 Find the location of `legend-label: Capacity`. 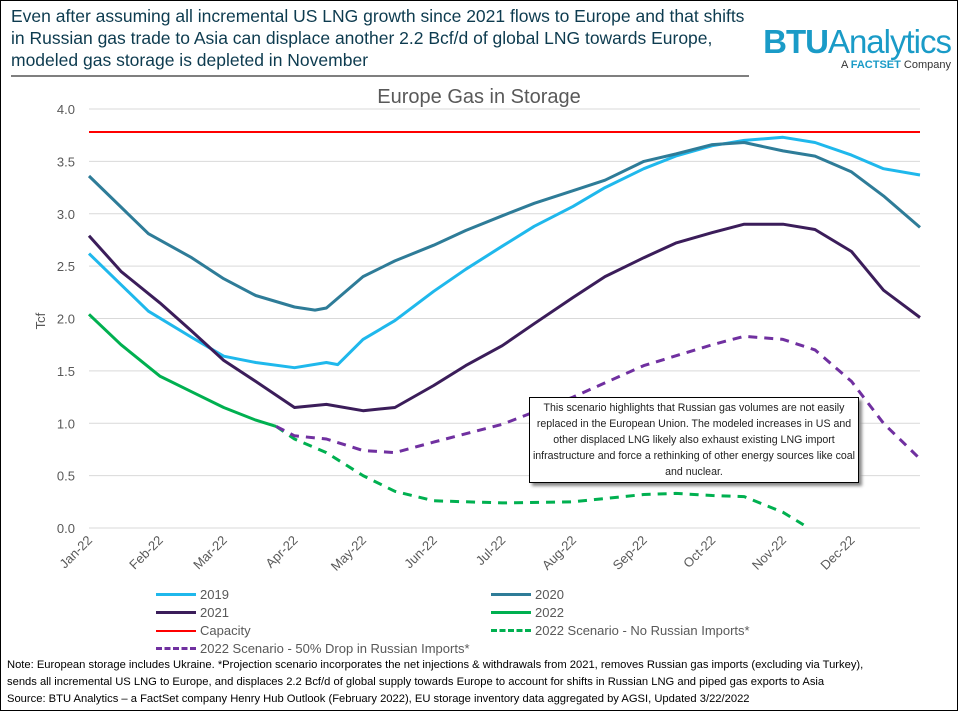

legend-label: Capacity is located at coordinates (225, 630).